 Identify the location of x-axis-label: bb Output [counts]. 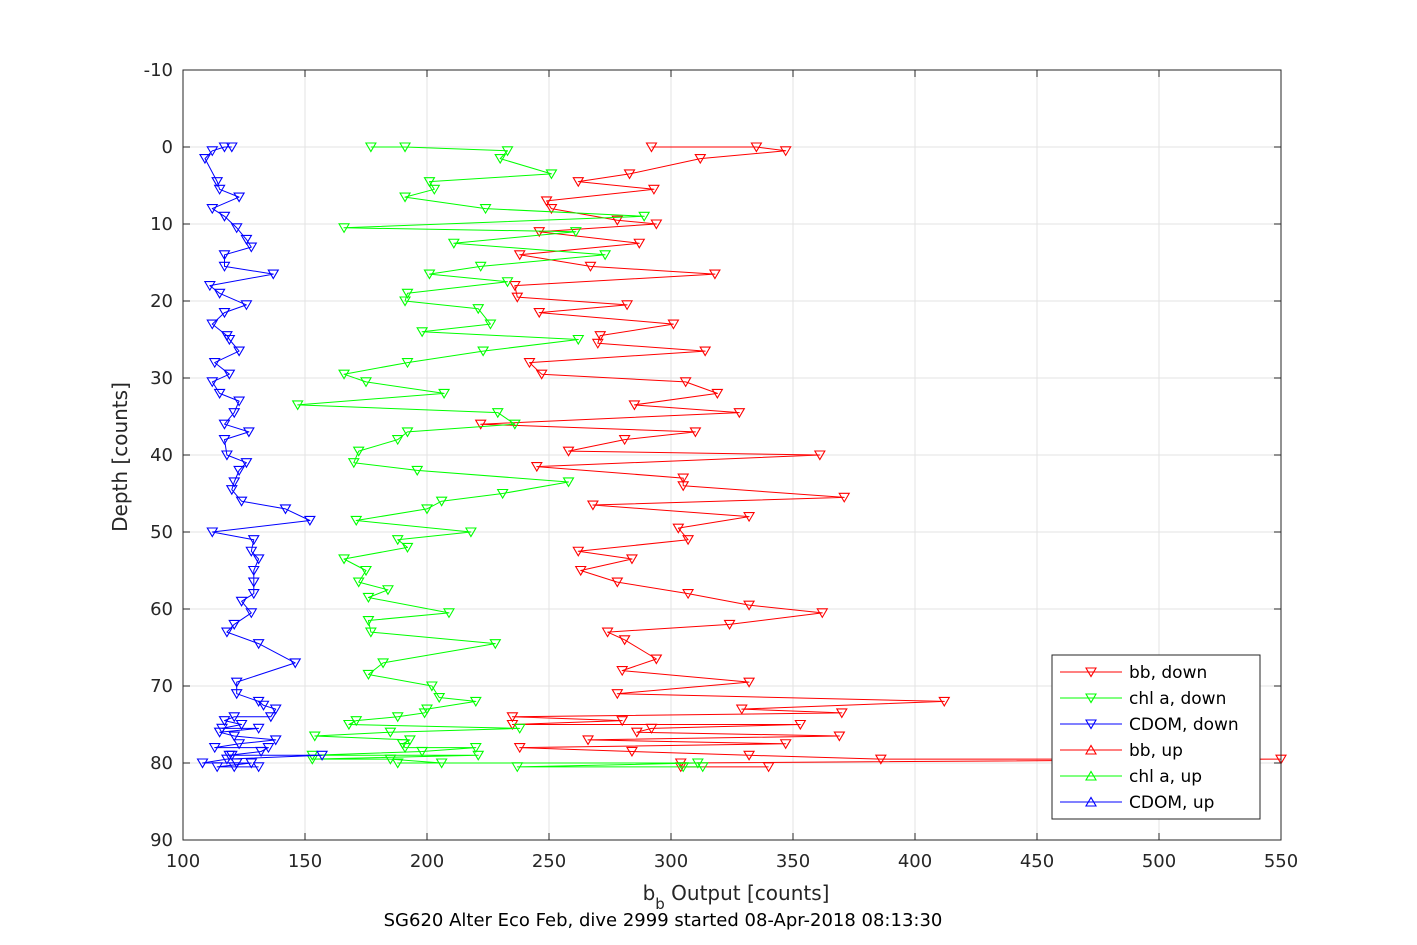
(736, 897).